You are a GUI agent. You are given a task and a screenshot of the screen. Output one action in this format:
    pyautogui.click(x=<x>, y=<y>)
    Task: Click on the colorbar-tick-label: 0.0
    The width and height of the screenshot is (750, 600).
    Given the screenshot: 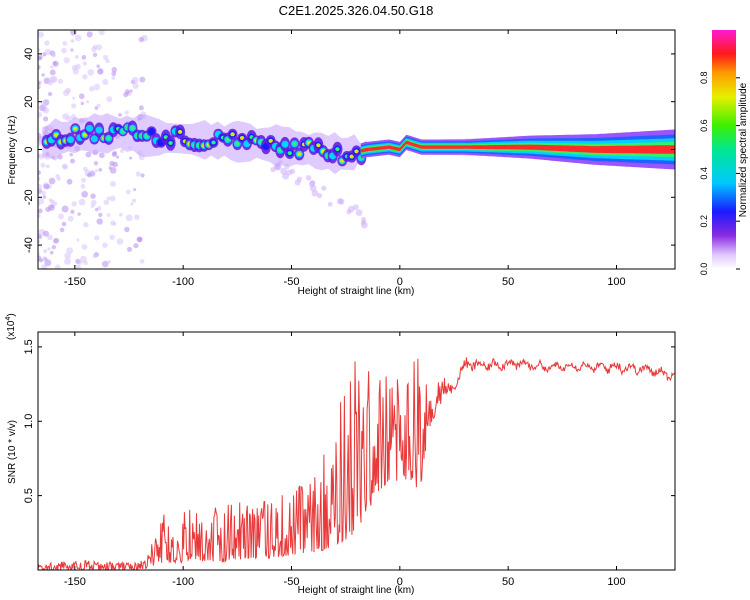 What is the action you would take?
    pyautogui.click(x=704, y=269)
    